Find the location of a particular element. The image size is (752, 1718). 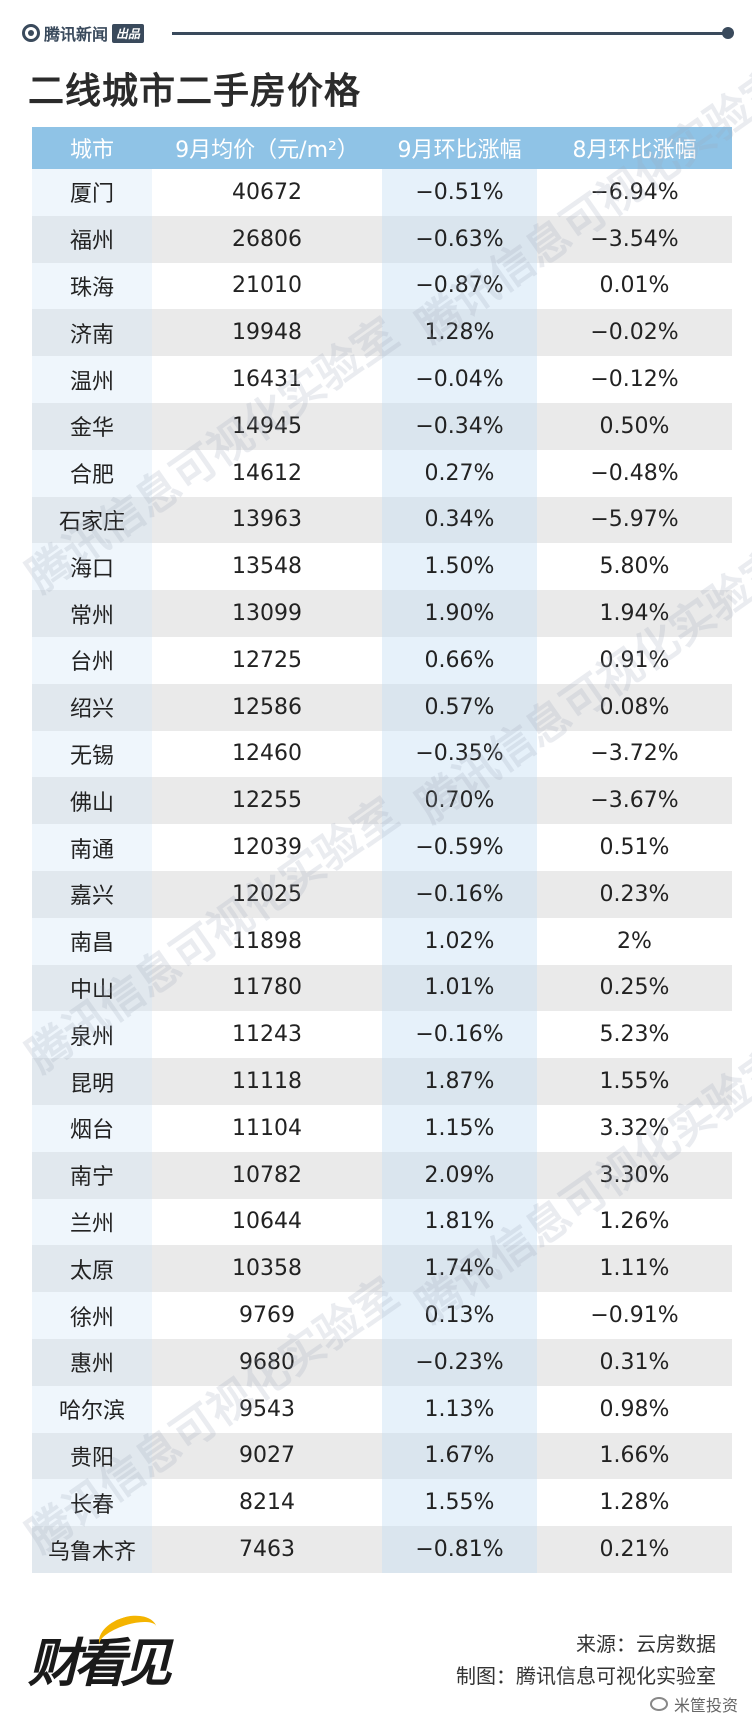

table-row: 南宁 10782 2.09% 3.30% is located at coordinates (382, 1175).